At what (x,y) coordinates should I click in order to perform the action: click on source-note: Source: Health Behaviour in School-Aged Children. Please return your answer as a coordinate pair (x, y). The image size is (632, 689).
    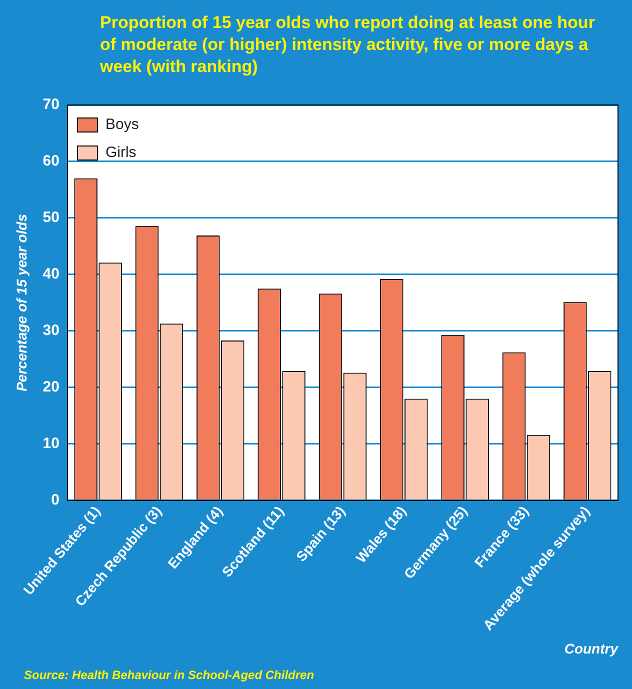
    Looking at the image, I should click on (169, 675).